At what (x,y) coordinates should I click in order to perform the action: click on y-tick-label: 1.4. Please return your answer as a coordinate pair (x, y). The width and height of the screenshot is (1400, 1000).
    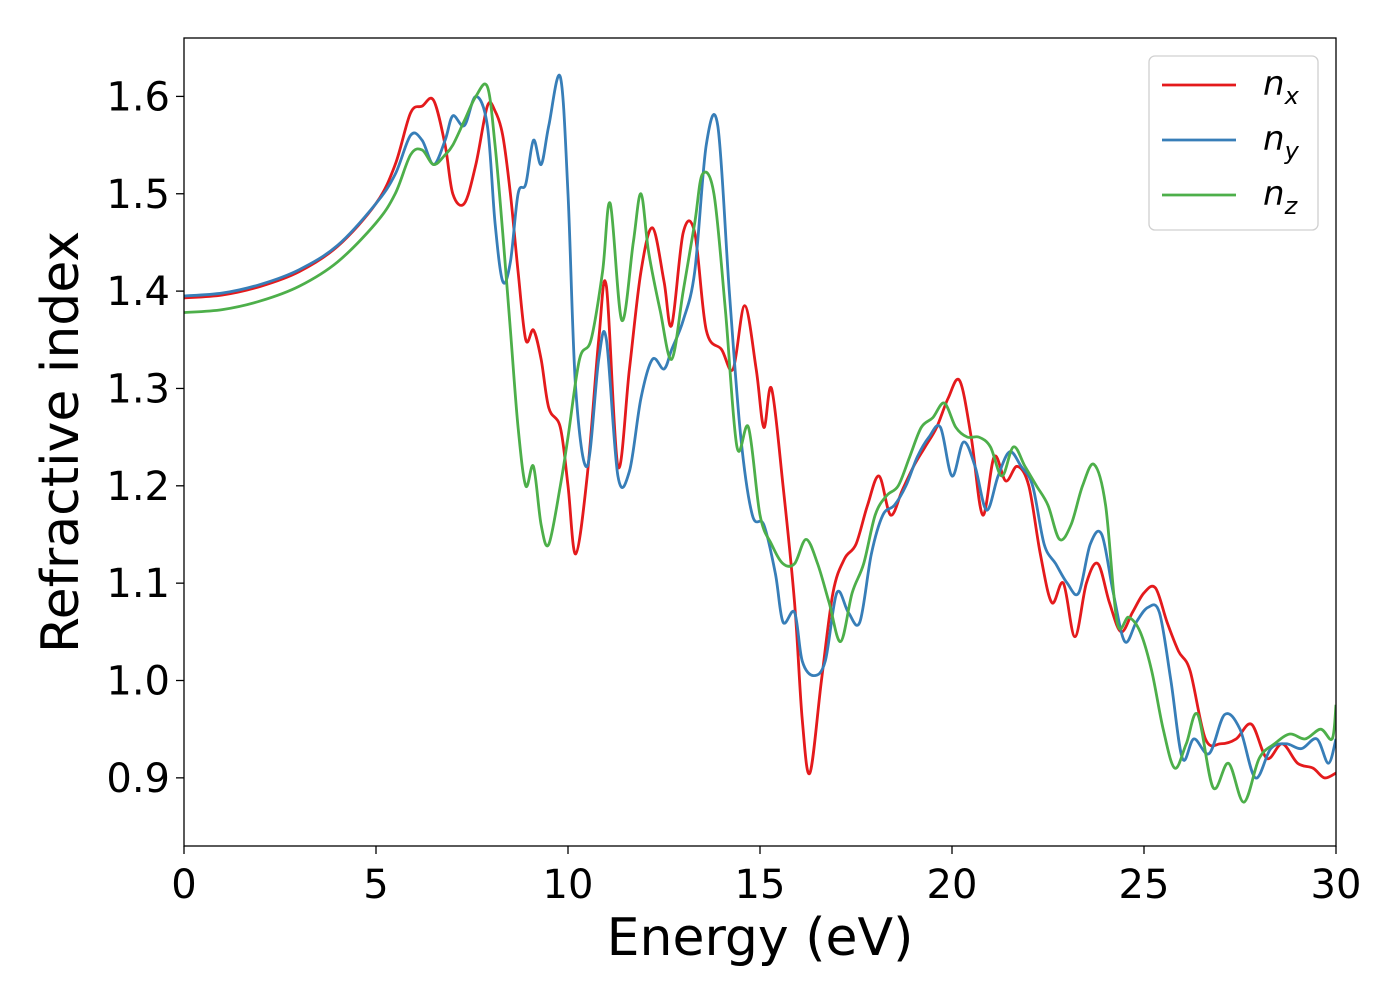
    Looking at the image, I should click on (138, 292).